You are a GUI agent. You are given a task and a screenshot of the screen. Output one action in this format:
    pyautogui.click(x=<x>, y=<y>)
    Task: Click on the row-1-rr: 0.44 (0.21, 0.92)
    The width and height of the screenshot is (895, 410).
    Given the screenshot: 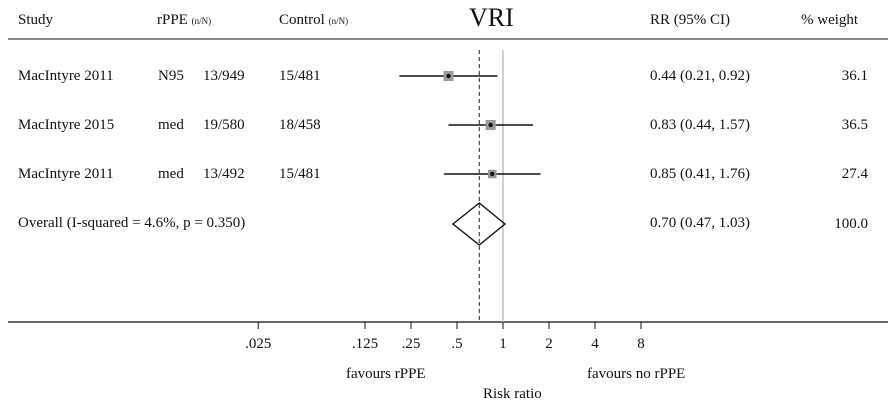 What is the action you would take?
    pyautogui.click(x=700, y=76)
    